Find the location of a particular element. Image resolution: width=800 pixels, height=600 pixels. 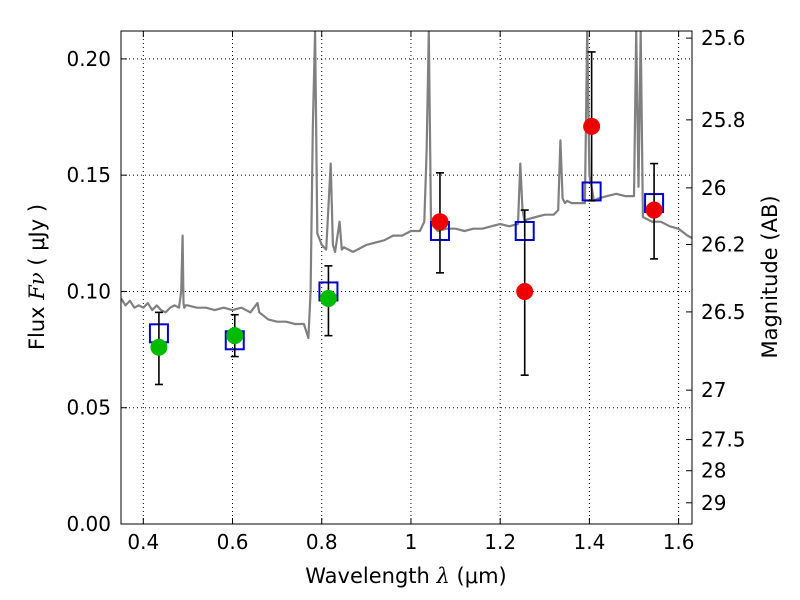

right-axis-label: Magnitude (AB) is located at coordinates (770, 276).